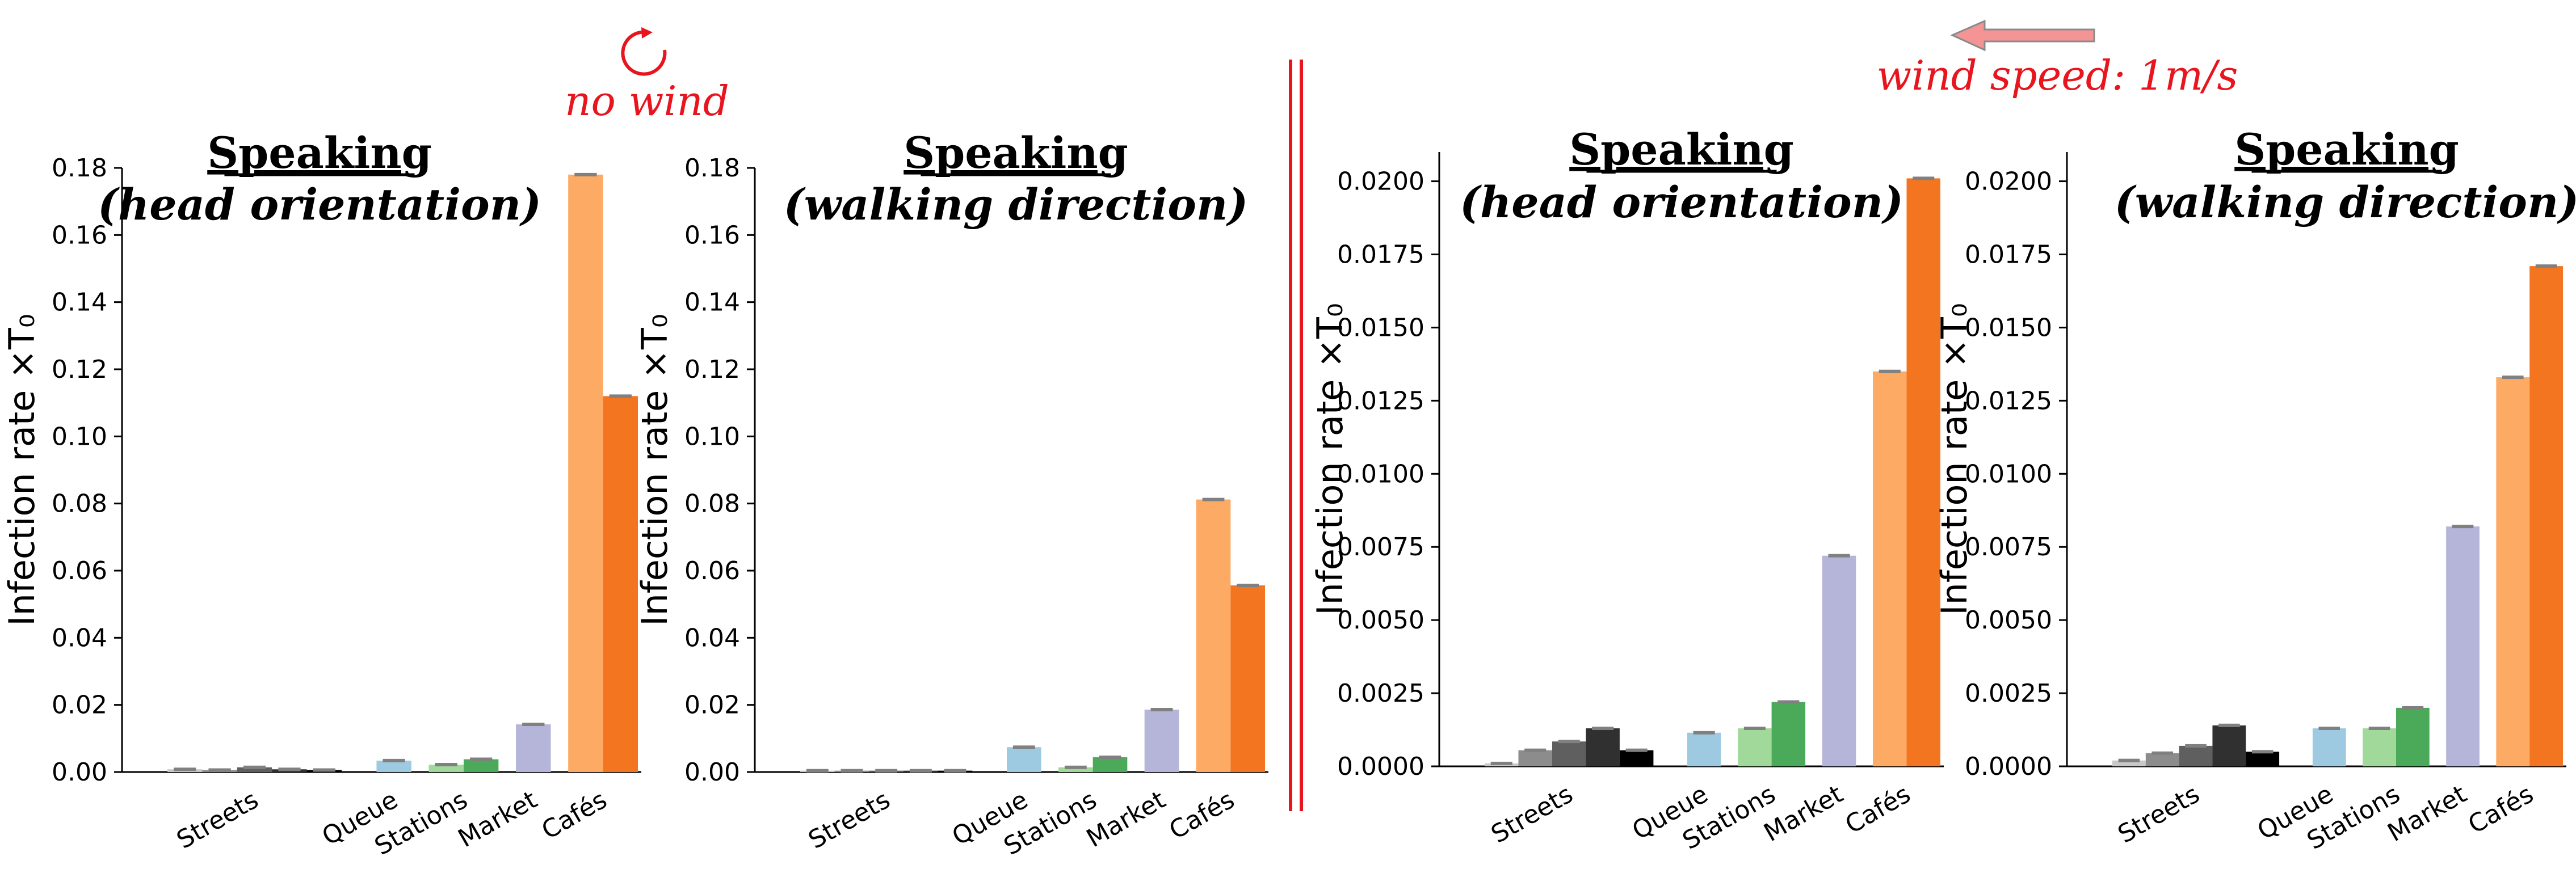  I want to click on wind-arrow-icon, so click(2022, 35).